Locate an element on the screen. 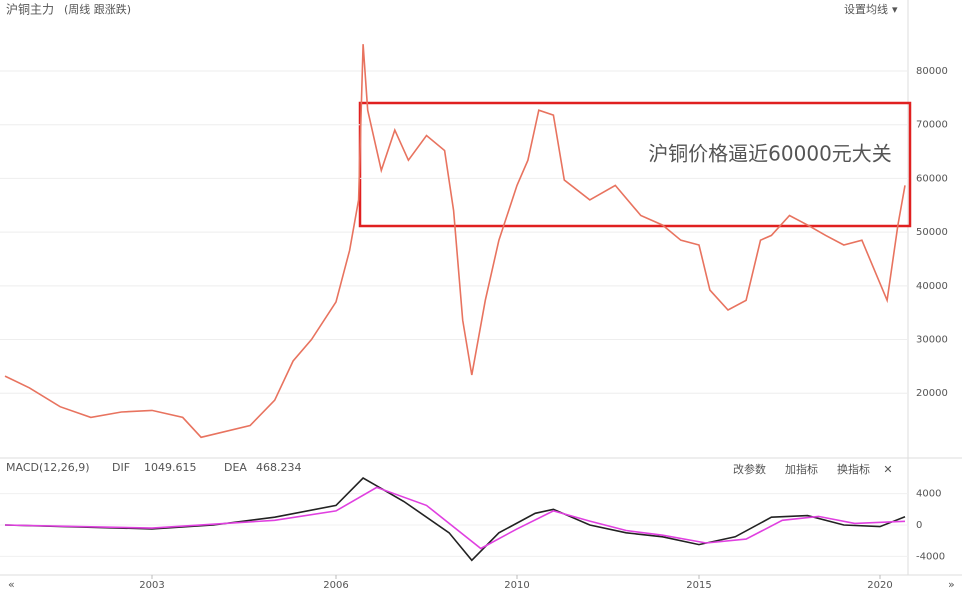 This screenshot has height=596, width=962. x-tick-label: 2003 is located at coordinates (151, 585).